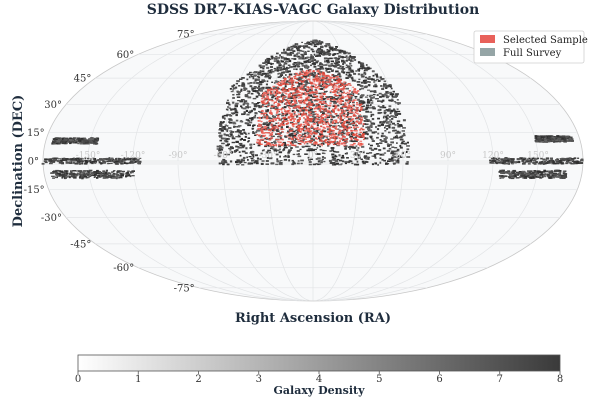 The image size is (600, 400). What do you see at coordinates (500, 379) in the screenshot?
I see `colorbar-tick-label: 7` at bounding box center [500, 379].